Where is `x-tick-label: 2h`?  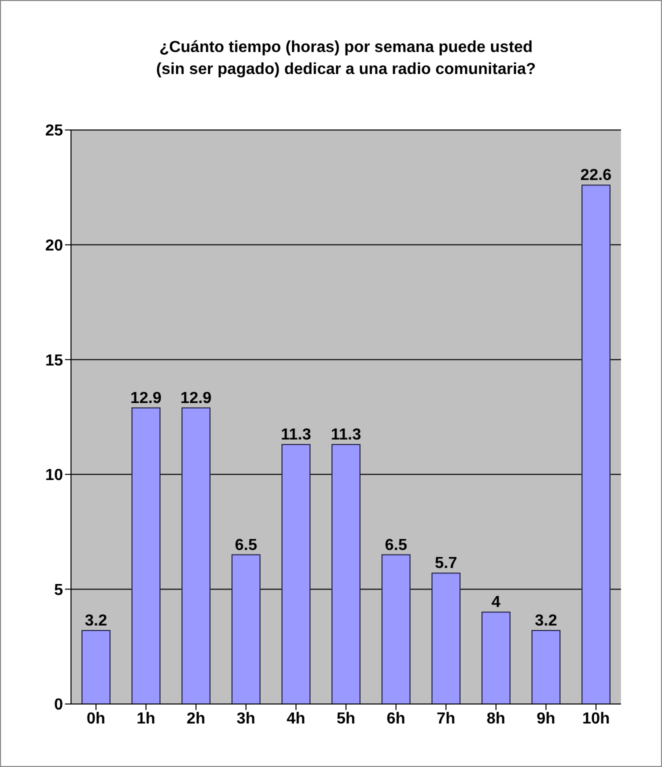
x-tick-label: 2h is located at coordinates (196, 719).